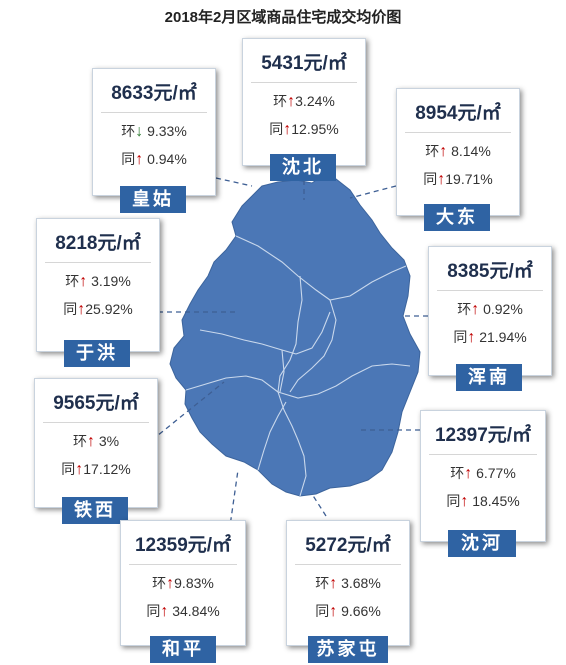  Describe the element at coordinates (98, 245) in the screenshot. I see `price-yuhong: 8218元/㎡` at that location.